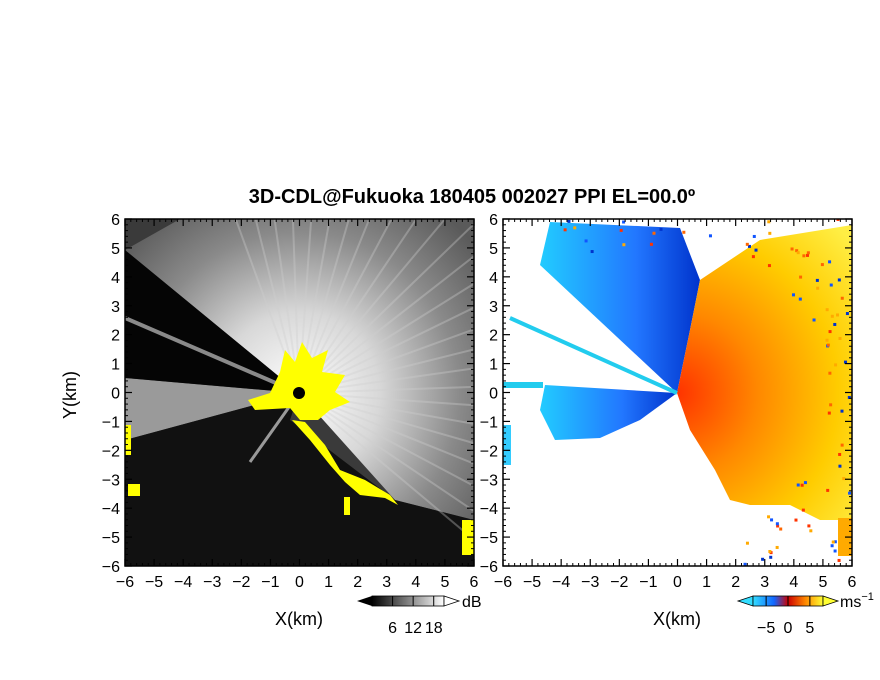  Describe the element at coordinates (115, 336) in the screenshot. I see `y-tick-label-L: 2` at that location.